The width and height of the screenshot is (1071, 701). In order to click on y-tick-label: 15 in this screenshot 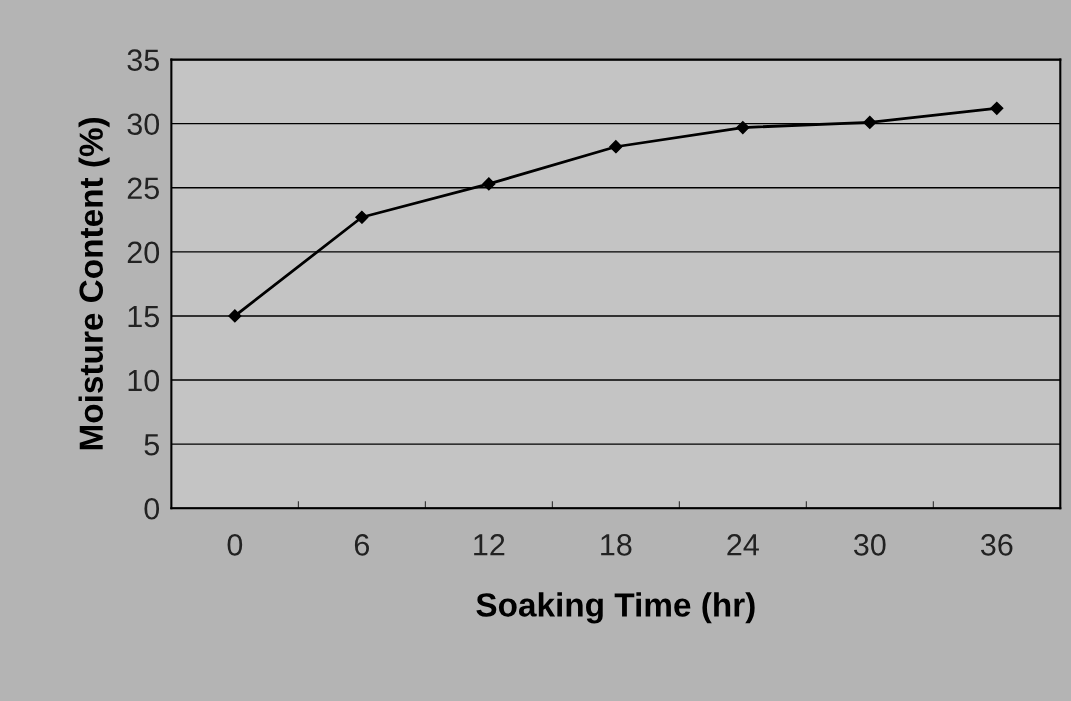, I will do `click(143, 317)`.